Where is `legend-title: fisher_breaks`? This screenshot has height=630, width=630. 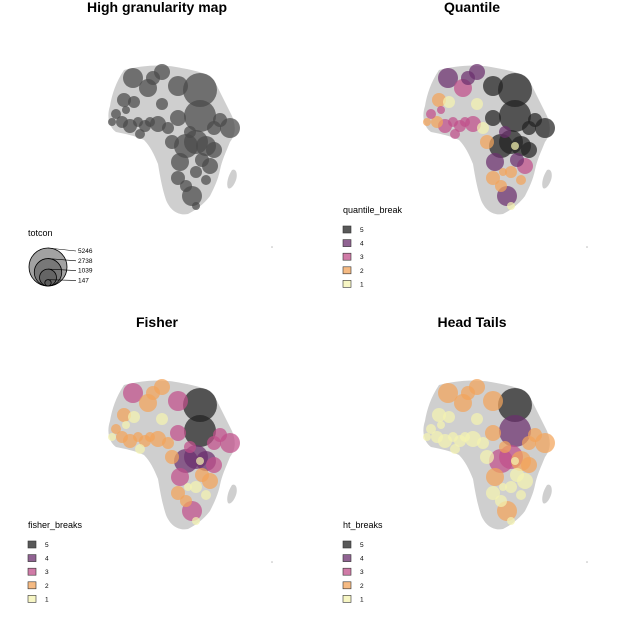 legend-title: fisher_breaks is located at coordinates (55, 525).